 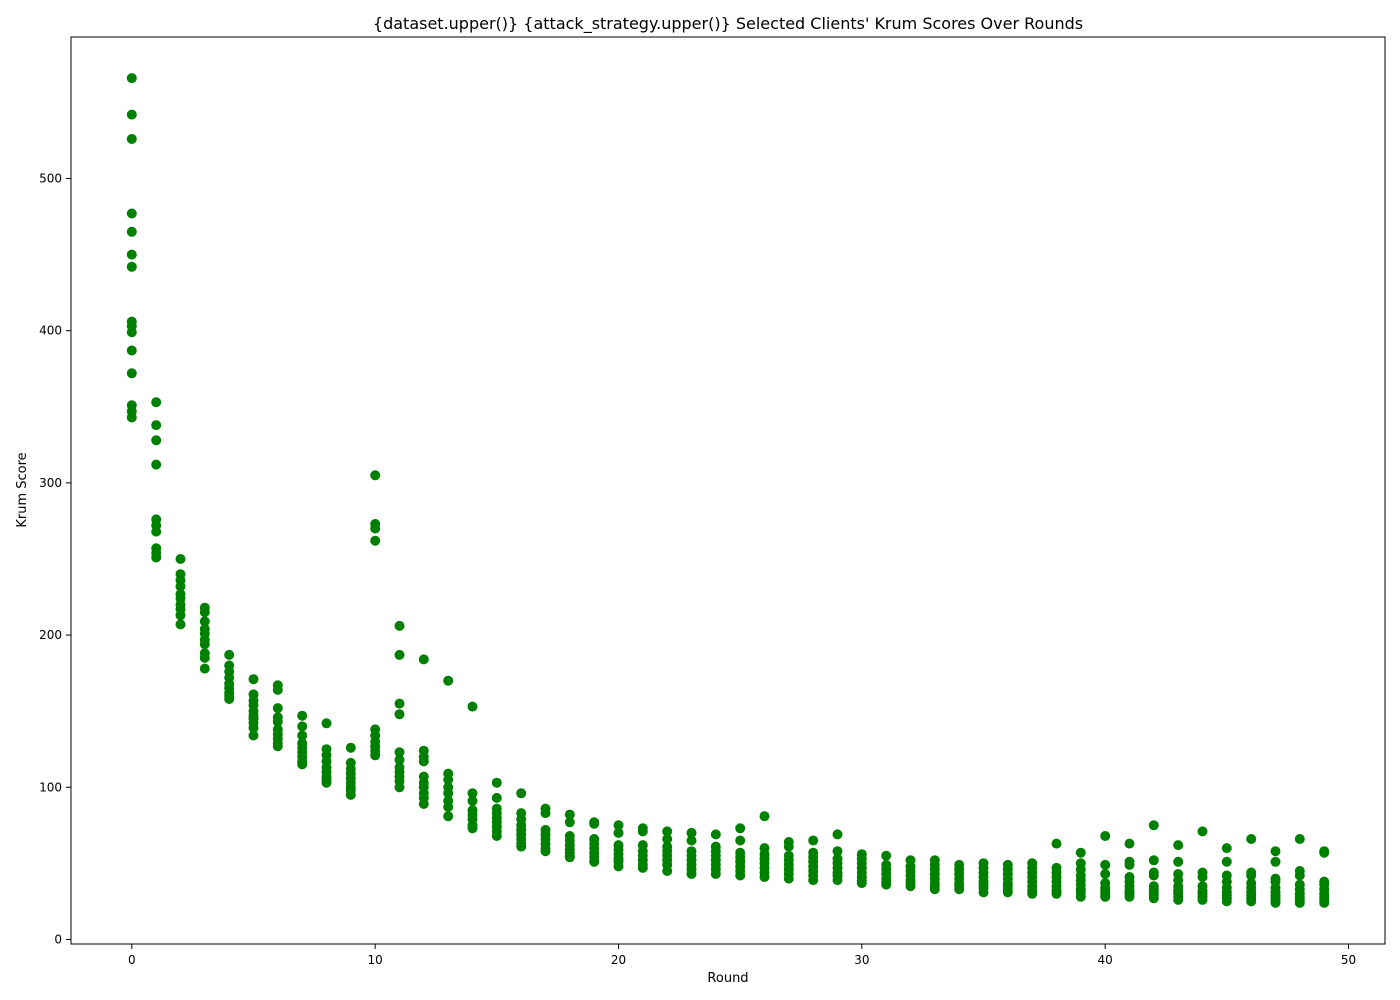 What do you see at coordinates (50, 635) in the screenshot?
I see `y-tick-label: 200` at bounding box center [50, 635].